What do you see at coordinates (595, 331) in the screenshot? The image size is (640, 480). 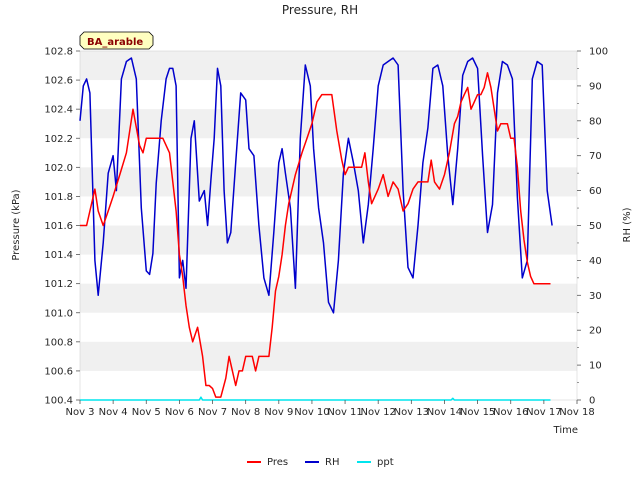 I see `right-tick-label: 20` at bounding box center [595, 331].